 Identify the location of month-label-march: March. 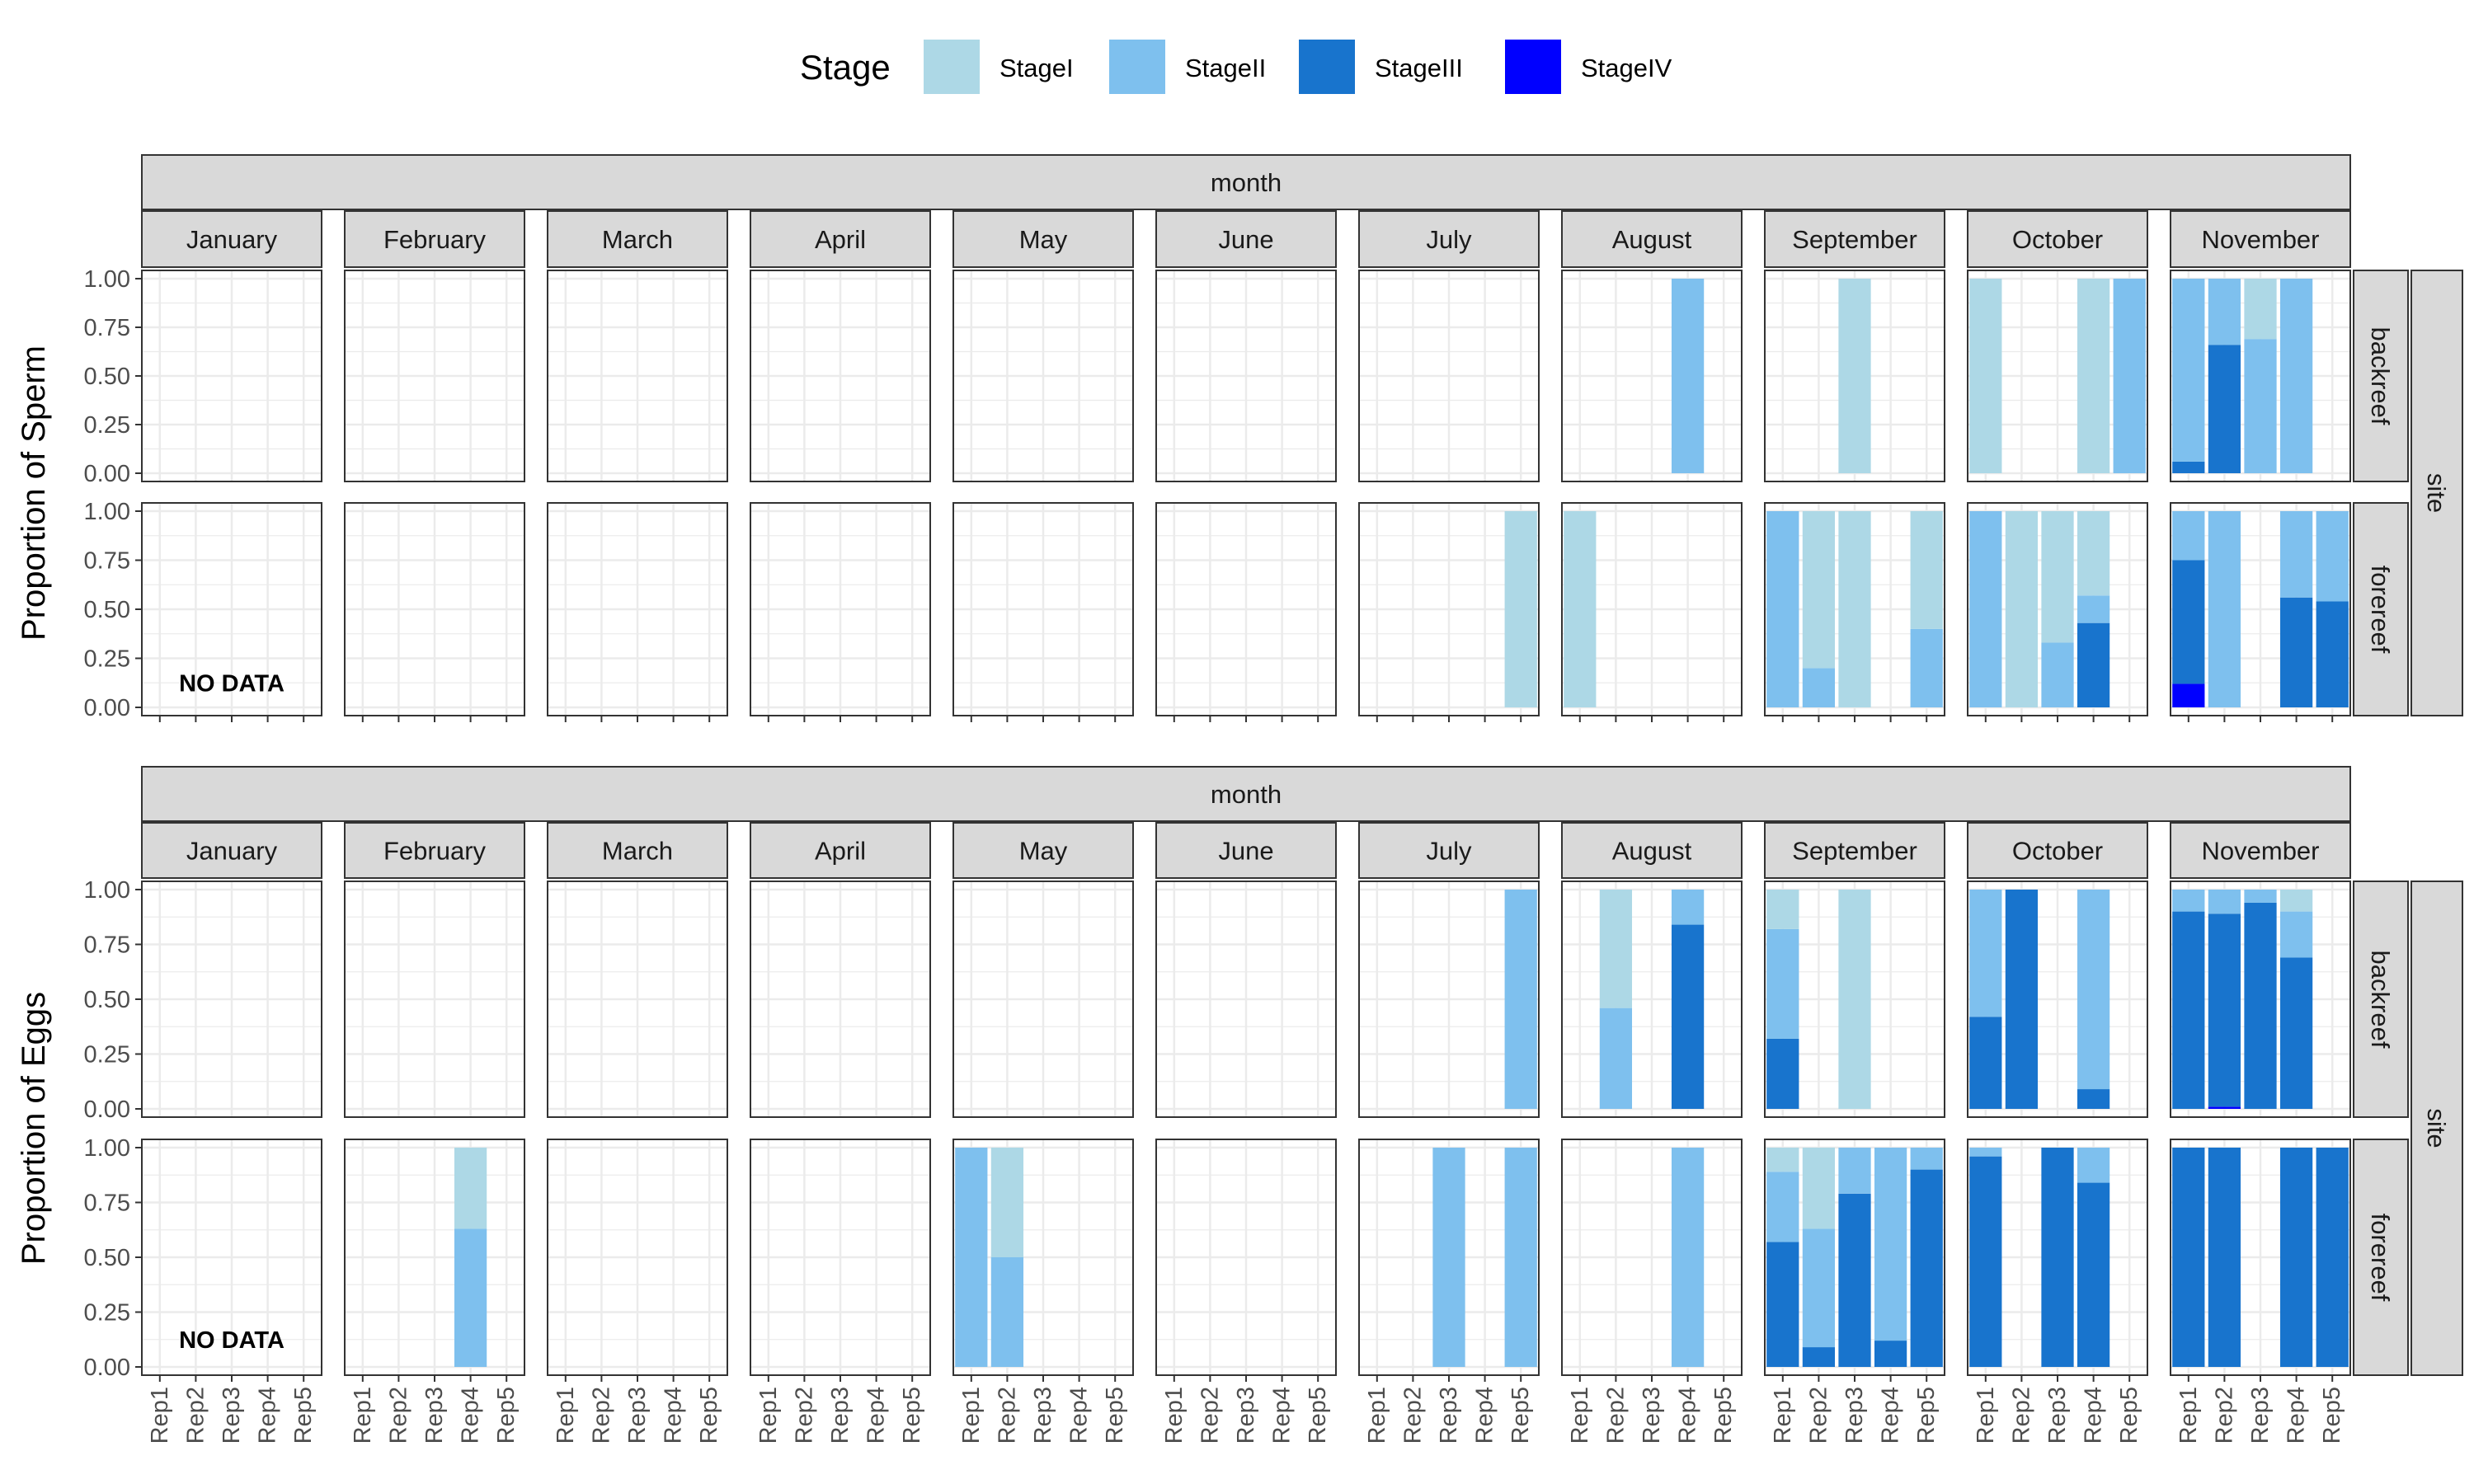
(637, 239).